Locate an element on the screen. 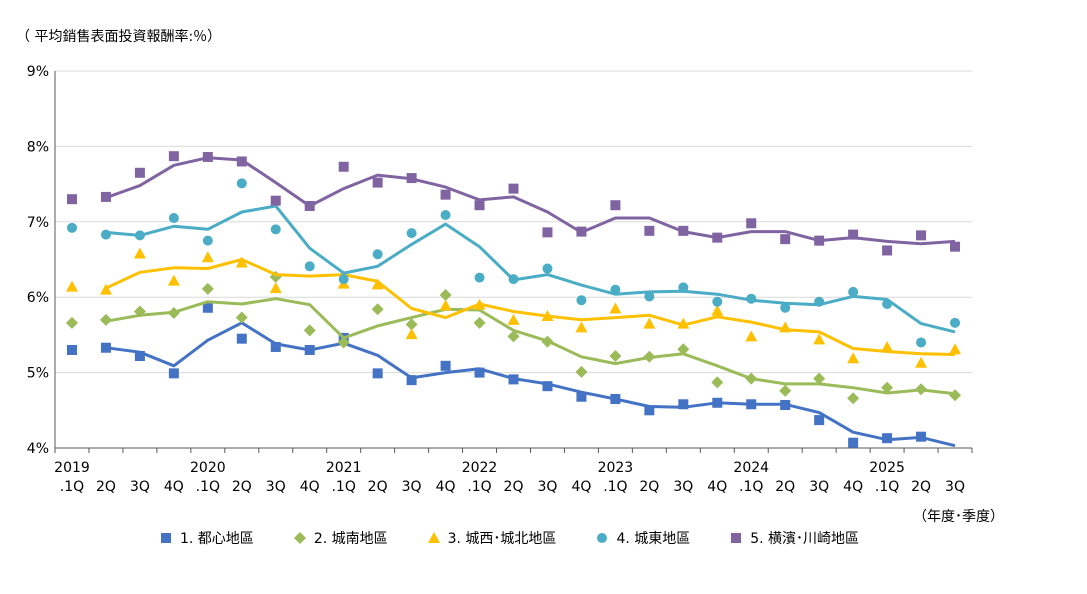 The width and height of the screenshot is (1087, 594). x-year-label: 2022 is located at coordinates (480, 468).